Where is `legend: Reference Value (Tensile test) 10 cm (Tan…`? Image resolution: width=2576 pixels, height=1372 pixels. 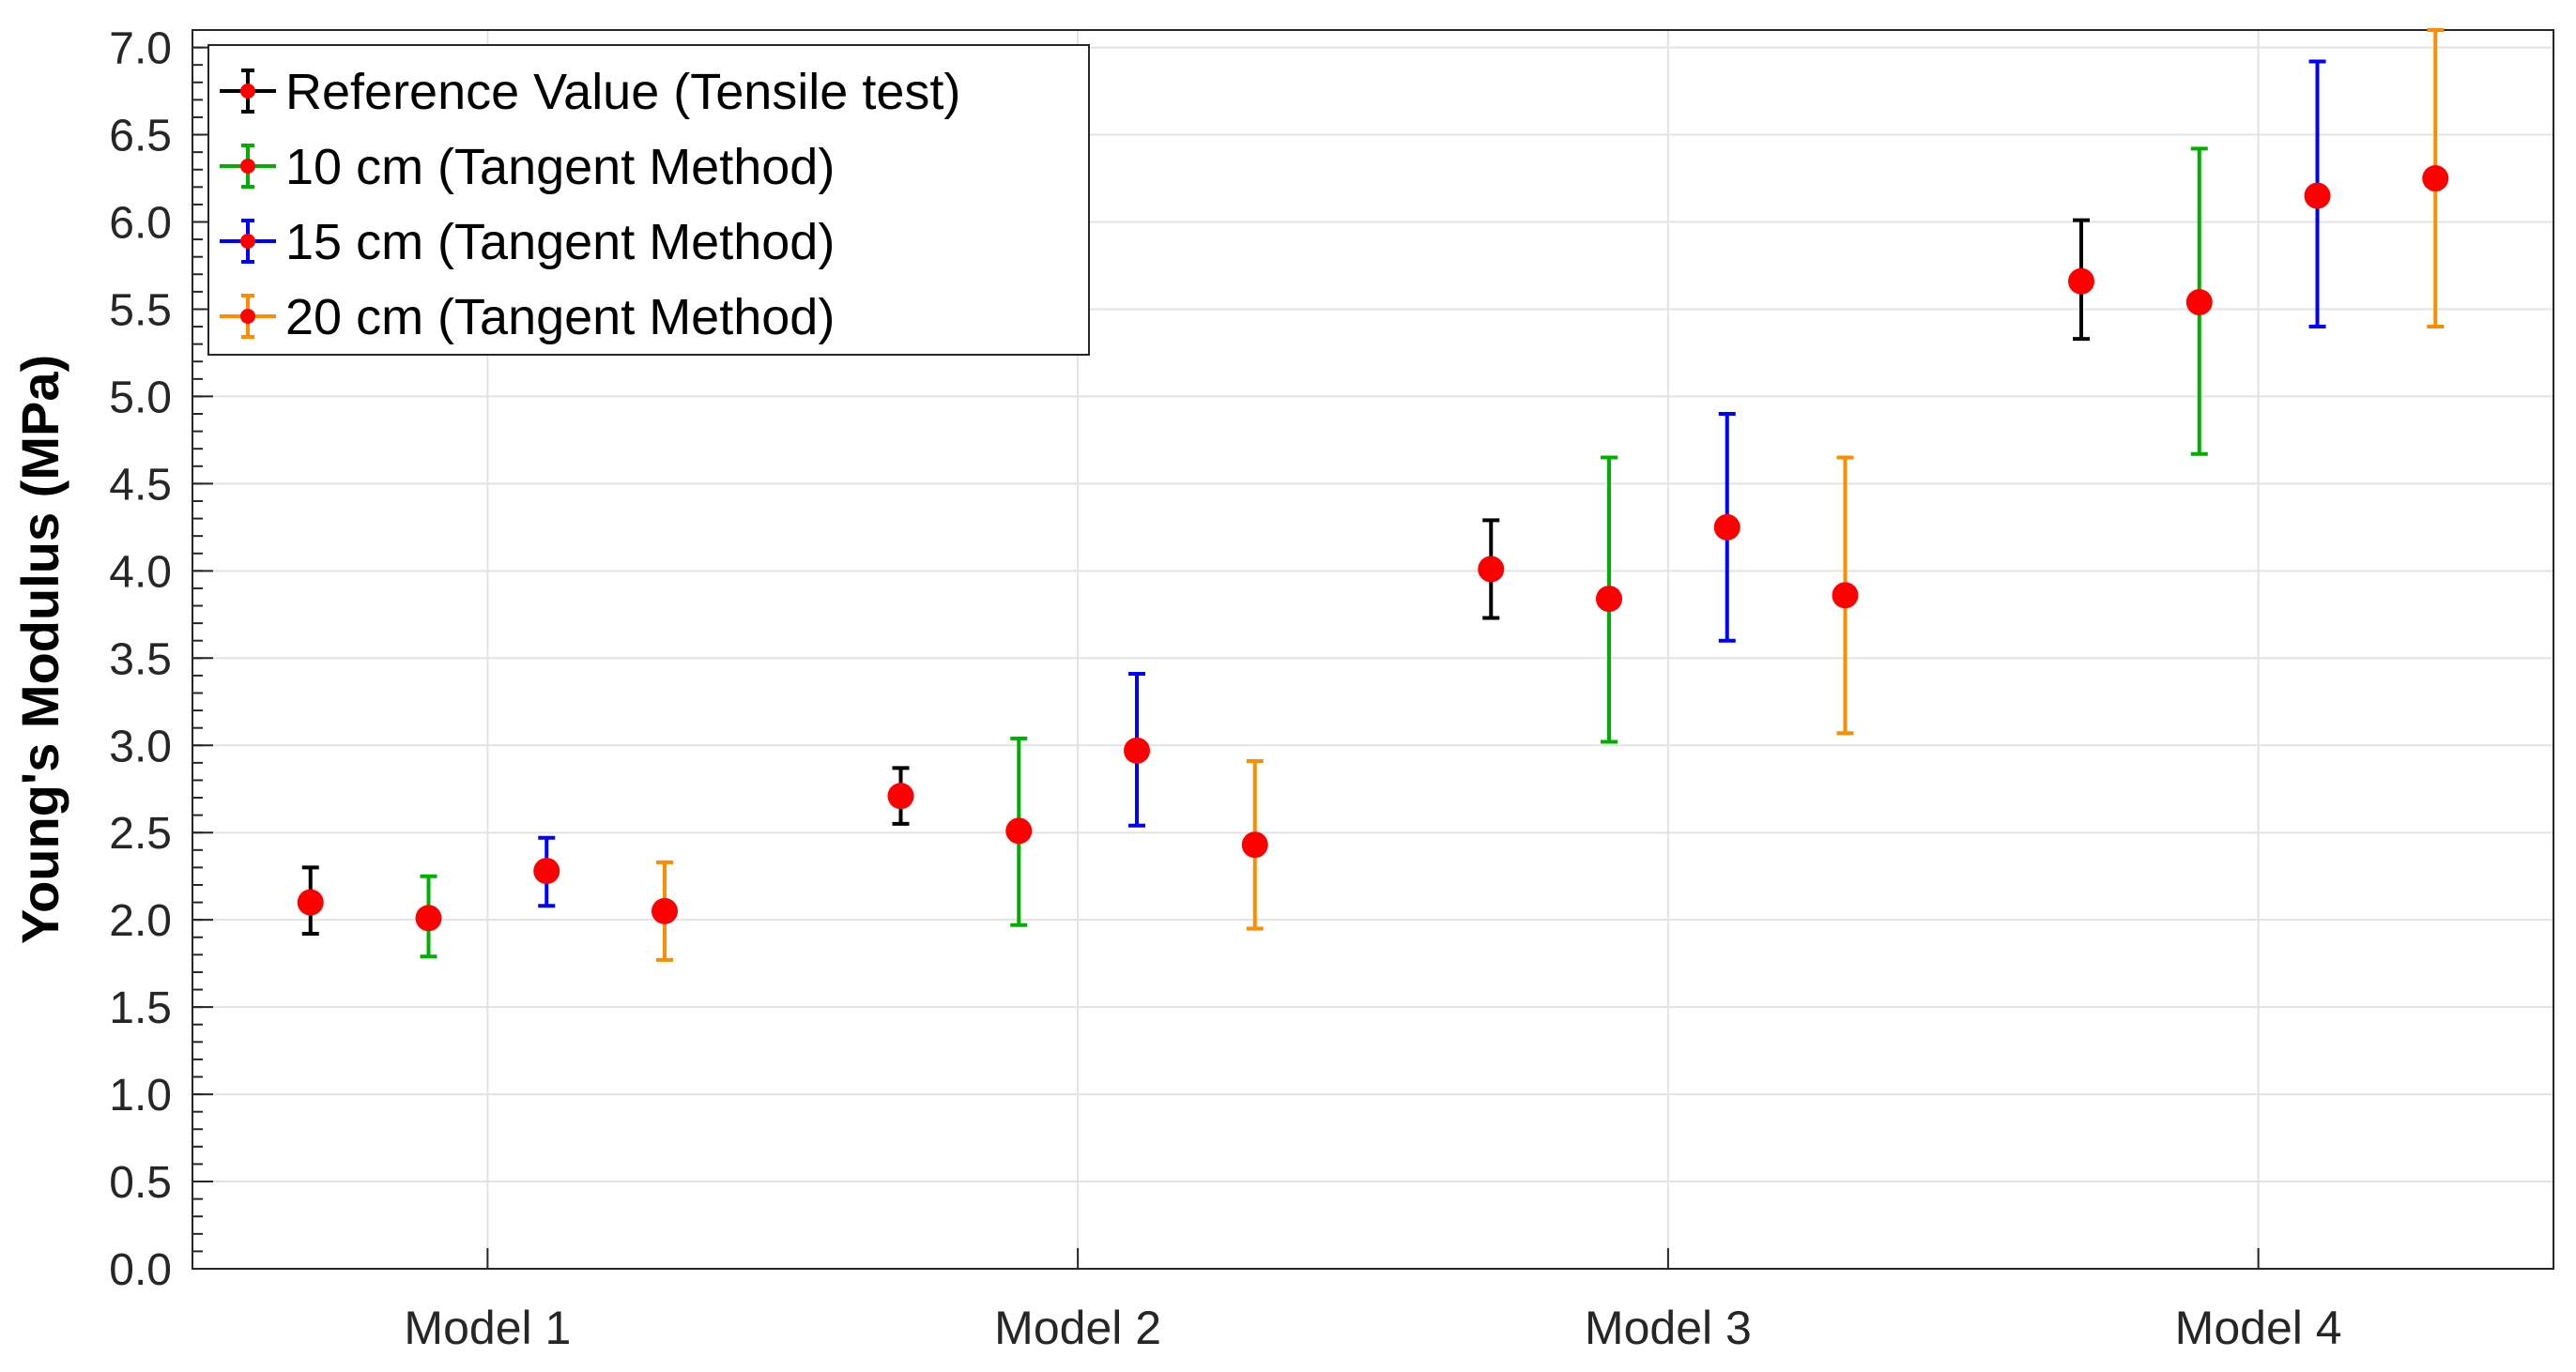
legend: Reference Value (Tensile test) 10 cm (Tan… is located at coordinates (649, 200).